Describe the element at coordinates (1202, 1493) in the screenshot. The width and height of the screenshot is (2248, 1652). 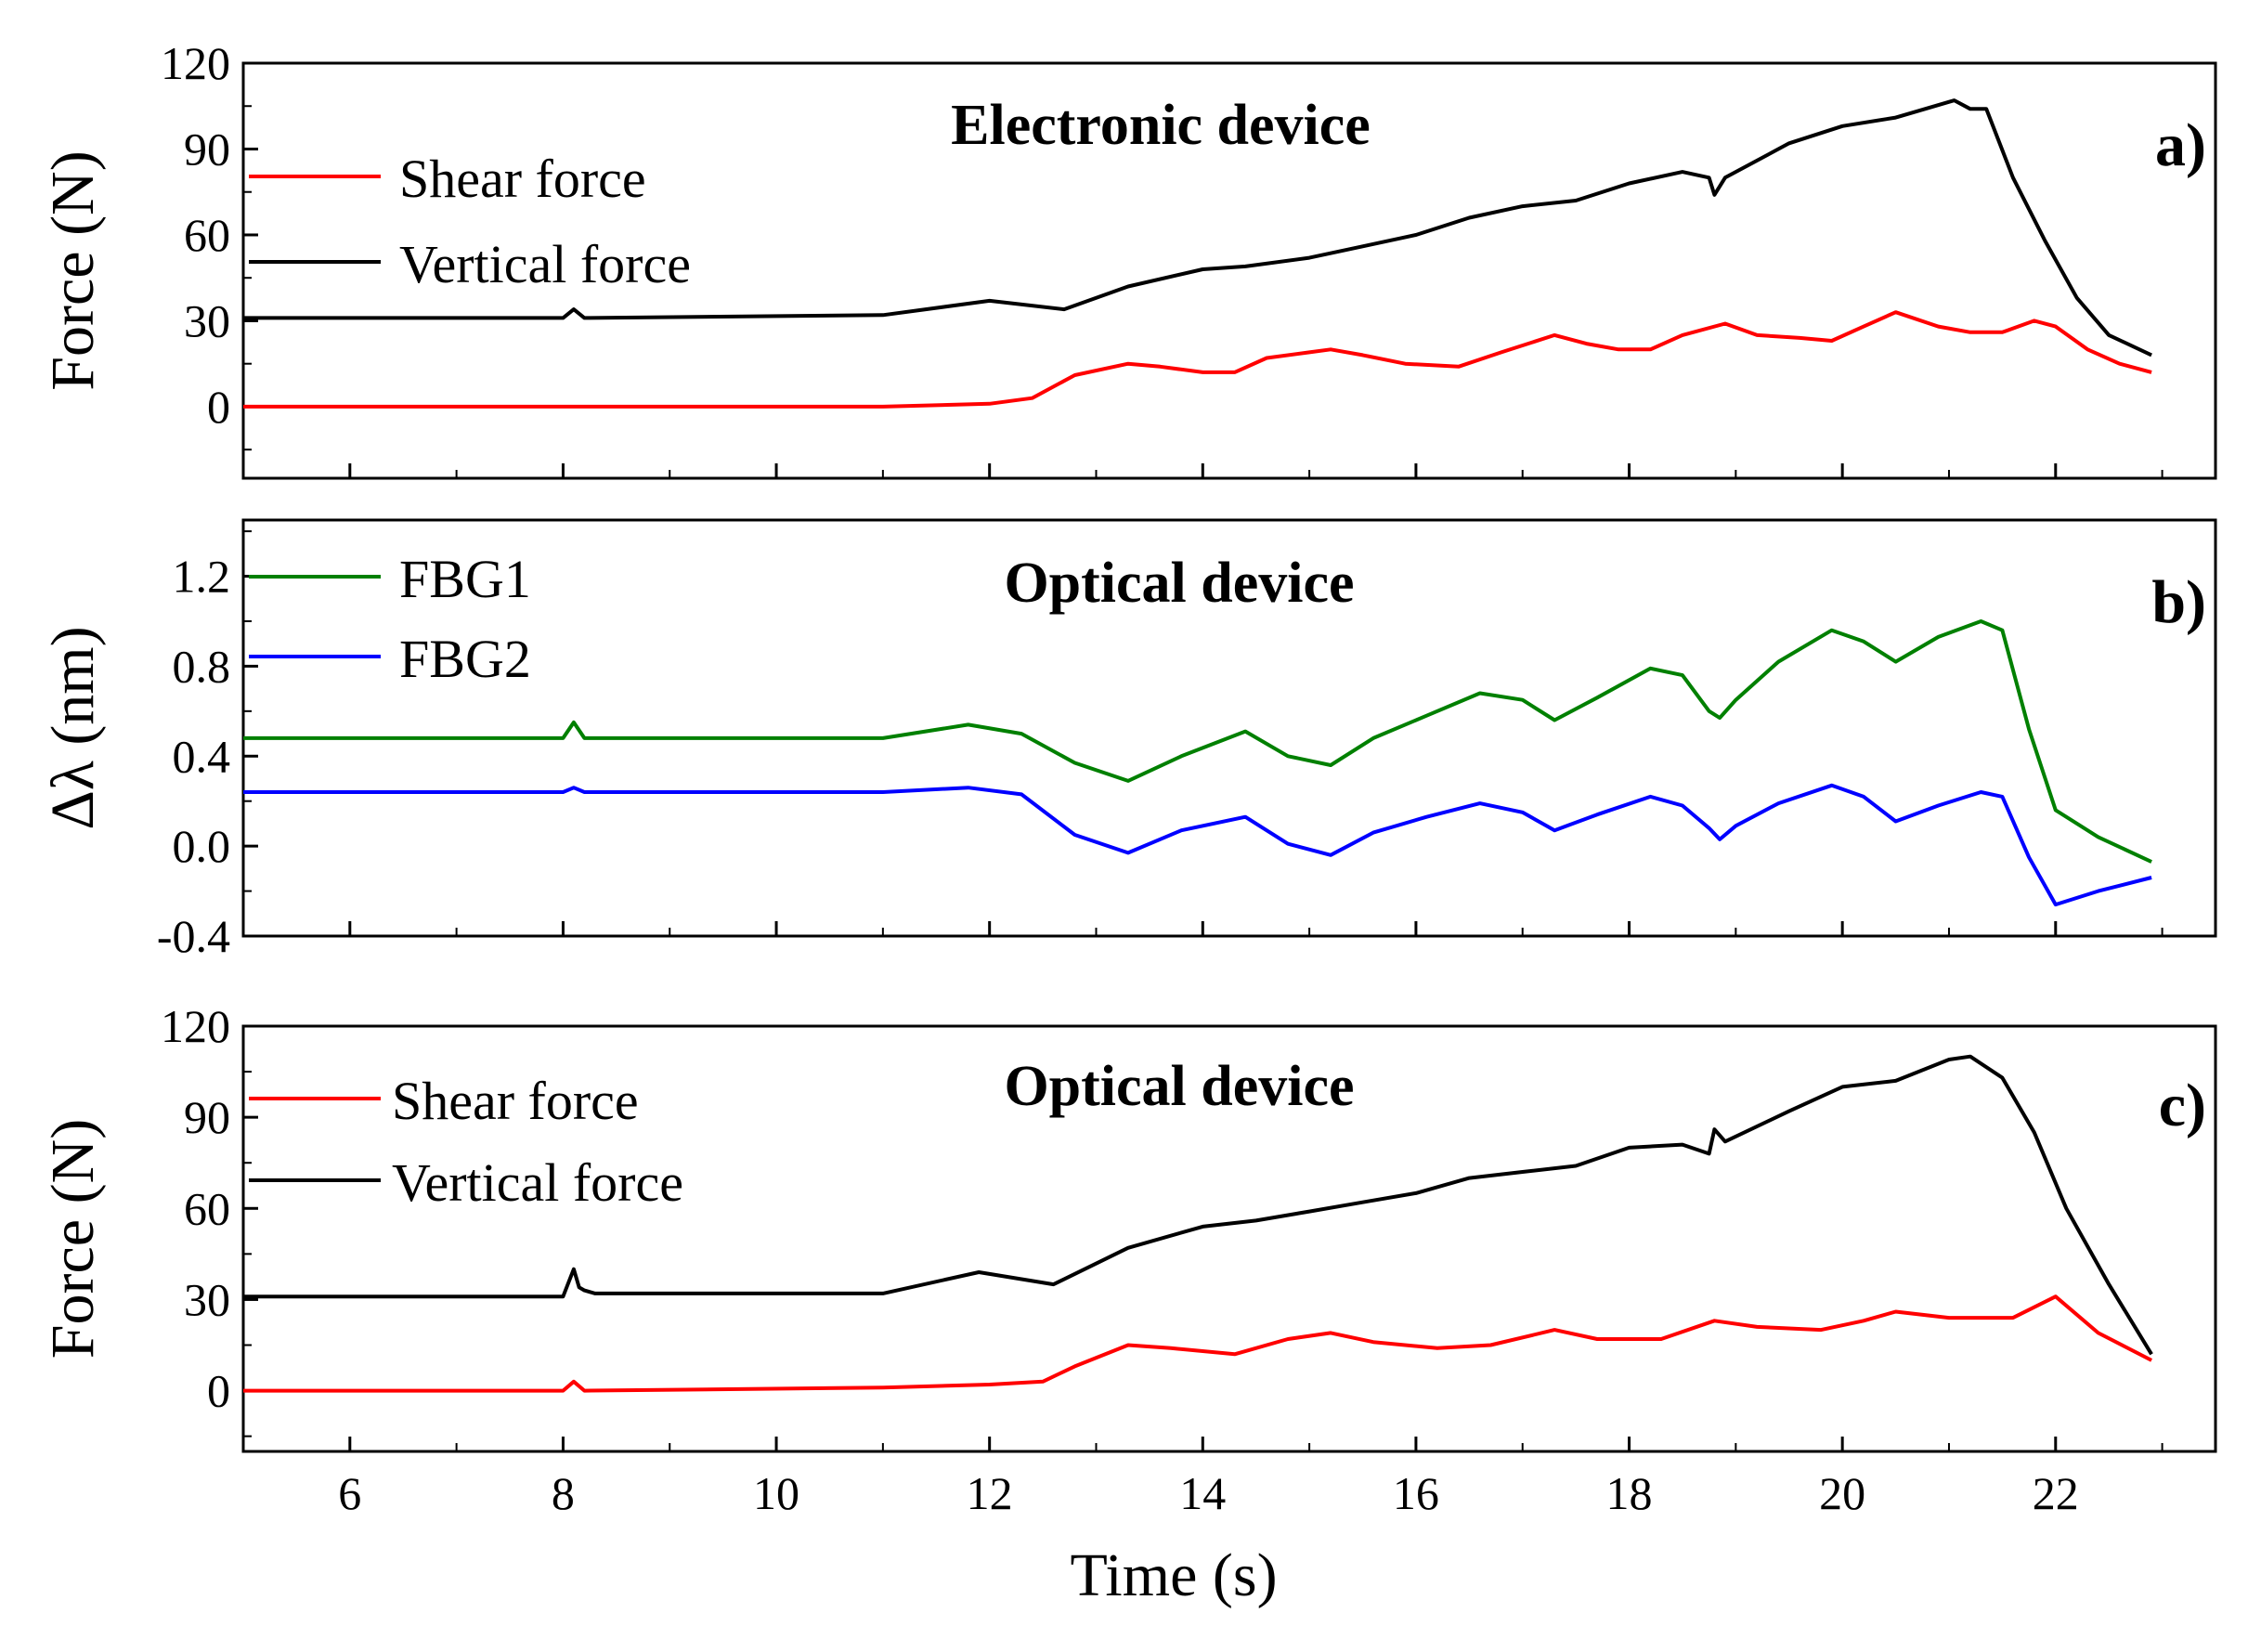
I see `x-tick-label: 14` at that location.